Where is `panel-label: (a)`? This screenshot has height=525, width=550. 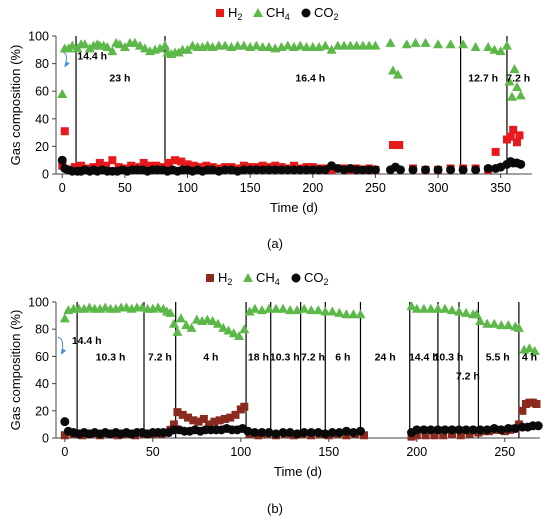 panel-label: (a) is located at coordinates (275, 243).